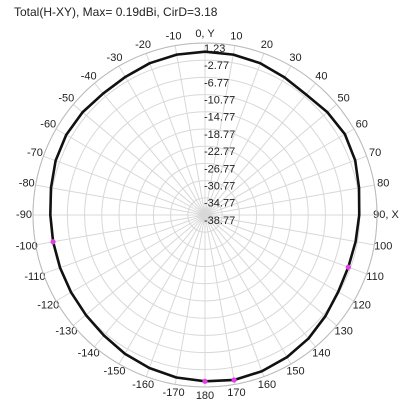 Image resolution: width=409 pixels, height=403 pixels. Describe the element at coordinates (205, 34) in the screenshot. I see `theta-tick-label: 0, Y` at that location.